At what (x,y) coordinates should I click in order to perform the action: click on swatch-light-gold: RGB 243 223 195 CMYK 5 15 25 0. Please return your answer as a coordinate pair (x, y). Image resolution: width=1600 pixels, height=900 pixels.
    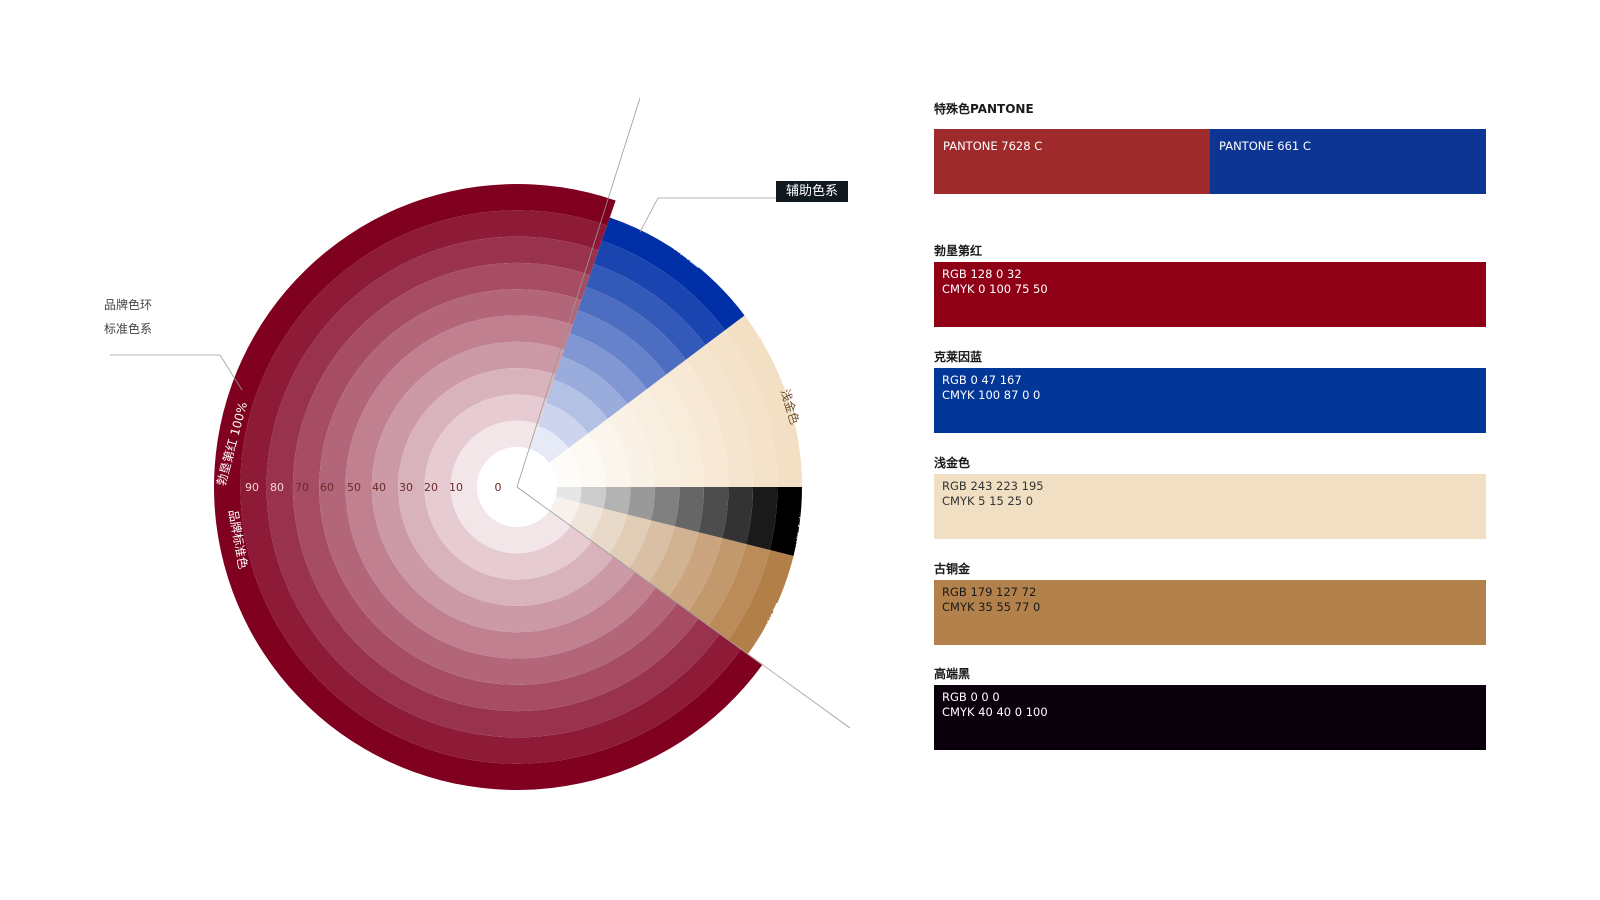
    Looking at the image, I should click on (1210, 506).